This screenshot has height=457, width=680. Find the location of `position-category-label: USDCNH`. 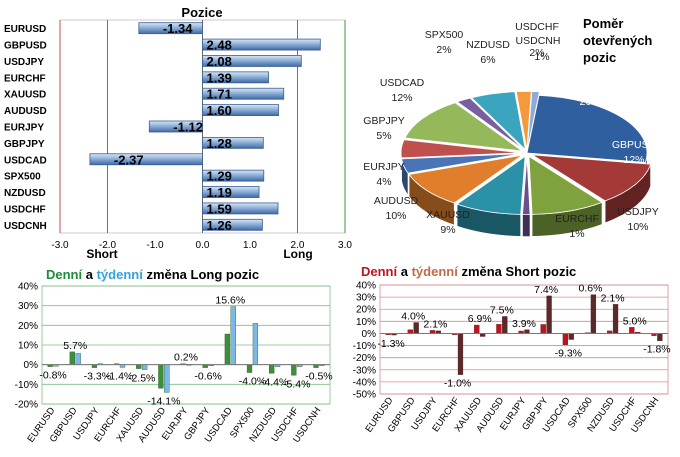

position-category-label: USDCNH is located at coordinates (25, 226).